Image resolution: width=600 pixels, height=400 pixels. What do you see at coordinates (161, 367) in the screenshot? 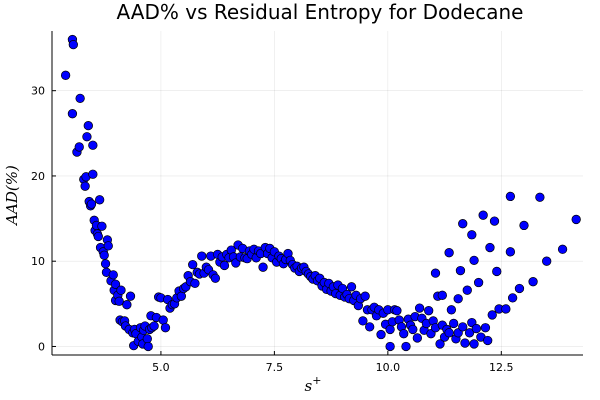
I see `x-tick-label: 5.0` at bounding box center [161, 367].